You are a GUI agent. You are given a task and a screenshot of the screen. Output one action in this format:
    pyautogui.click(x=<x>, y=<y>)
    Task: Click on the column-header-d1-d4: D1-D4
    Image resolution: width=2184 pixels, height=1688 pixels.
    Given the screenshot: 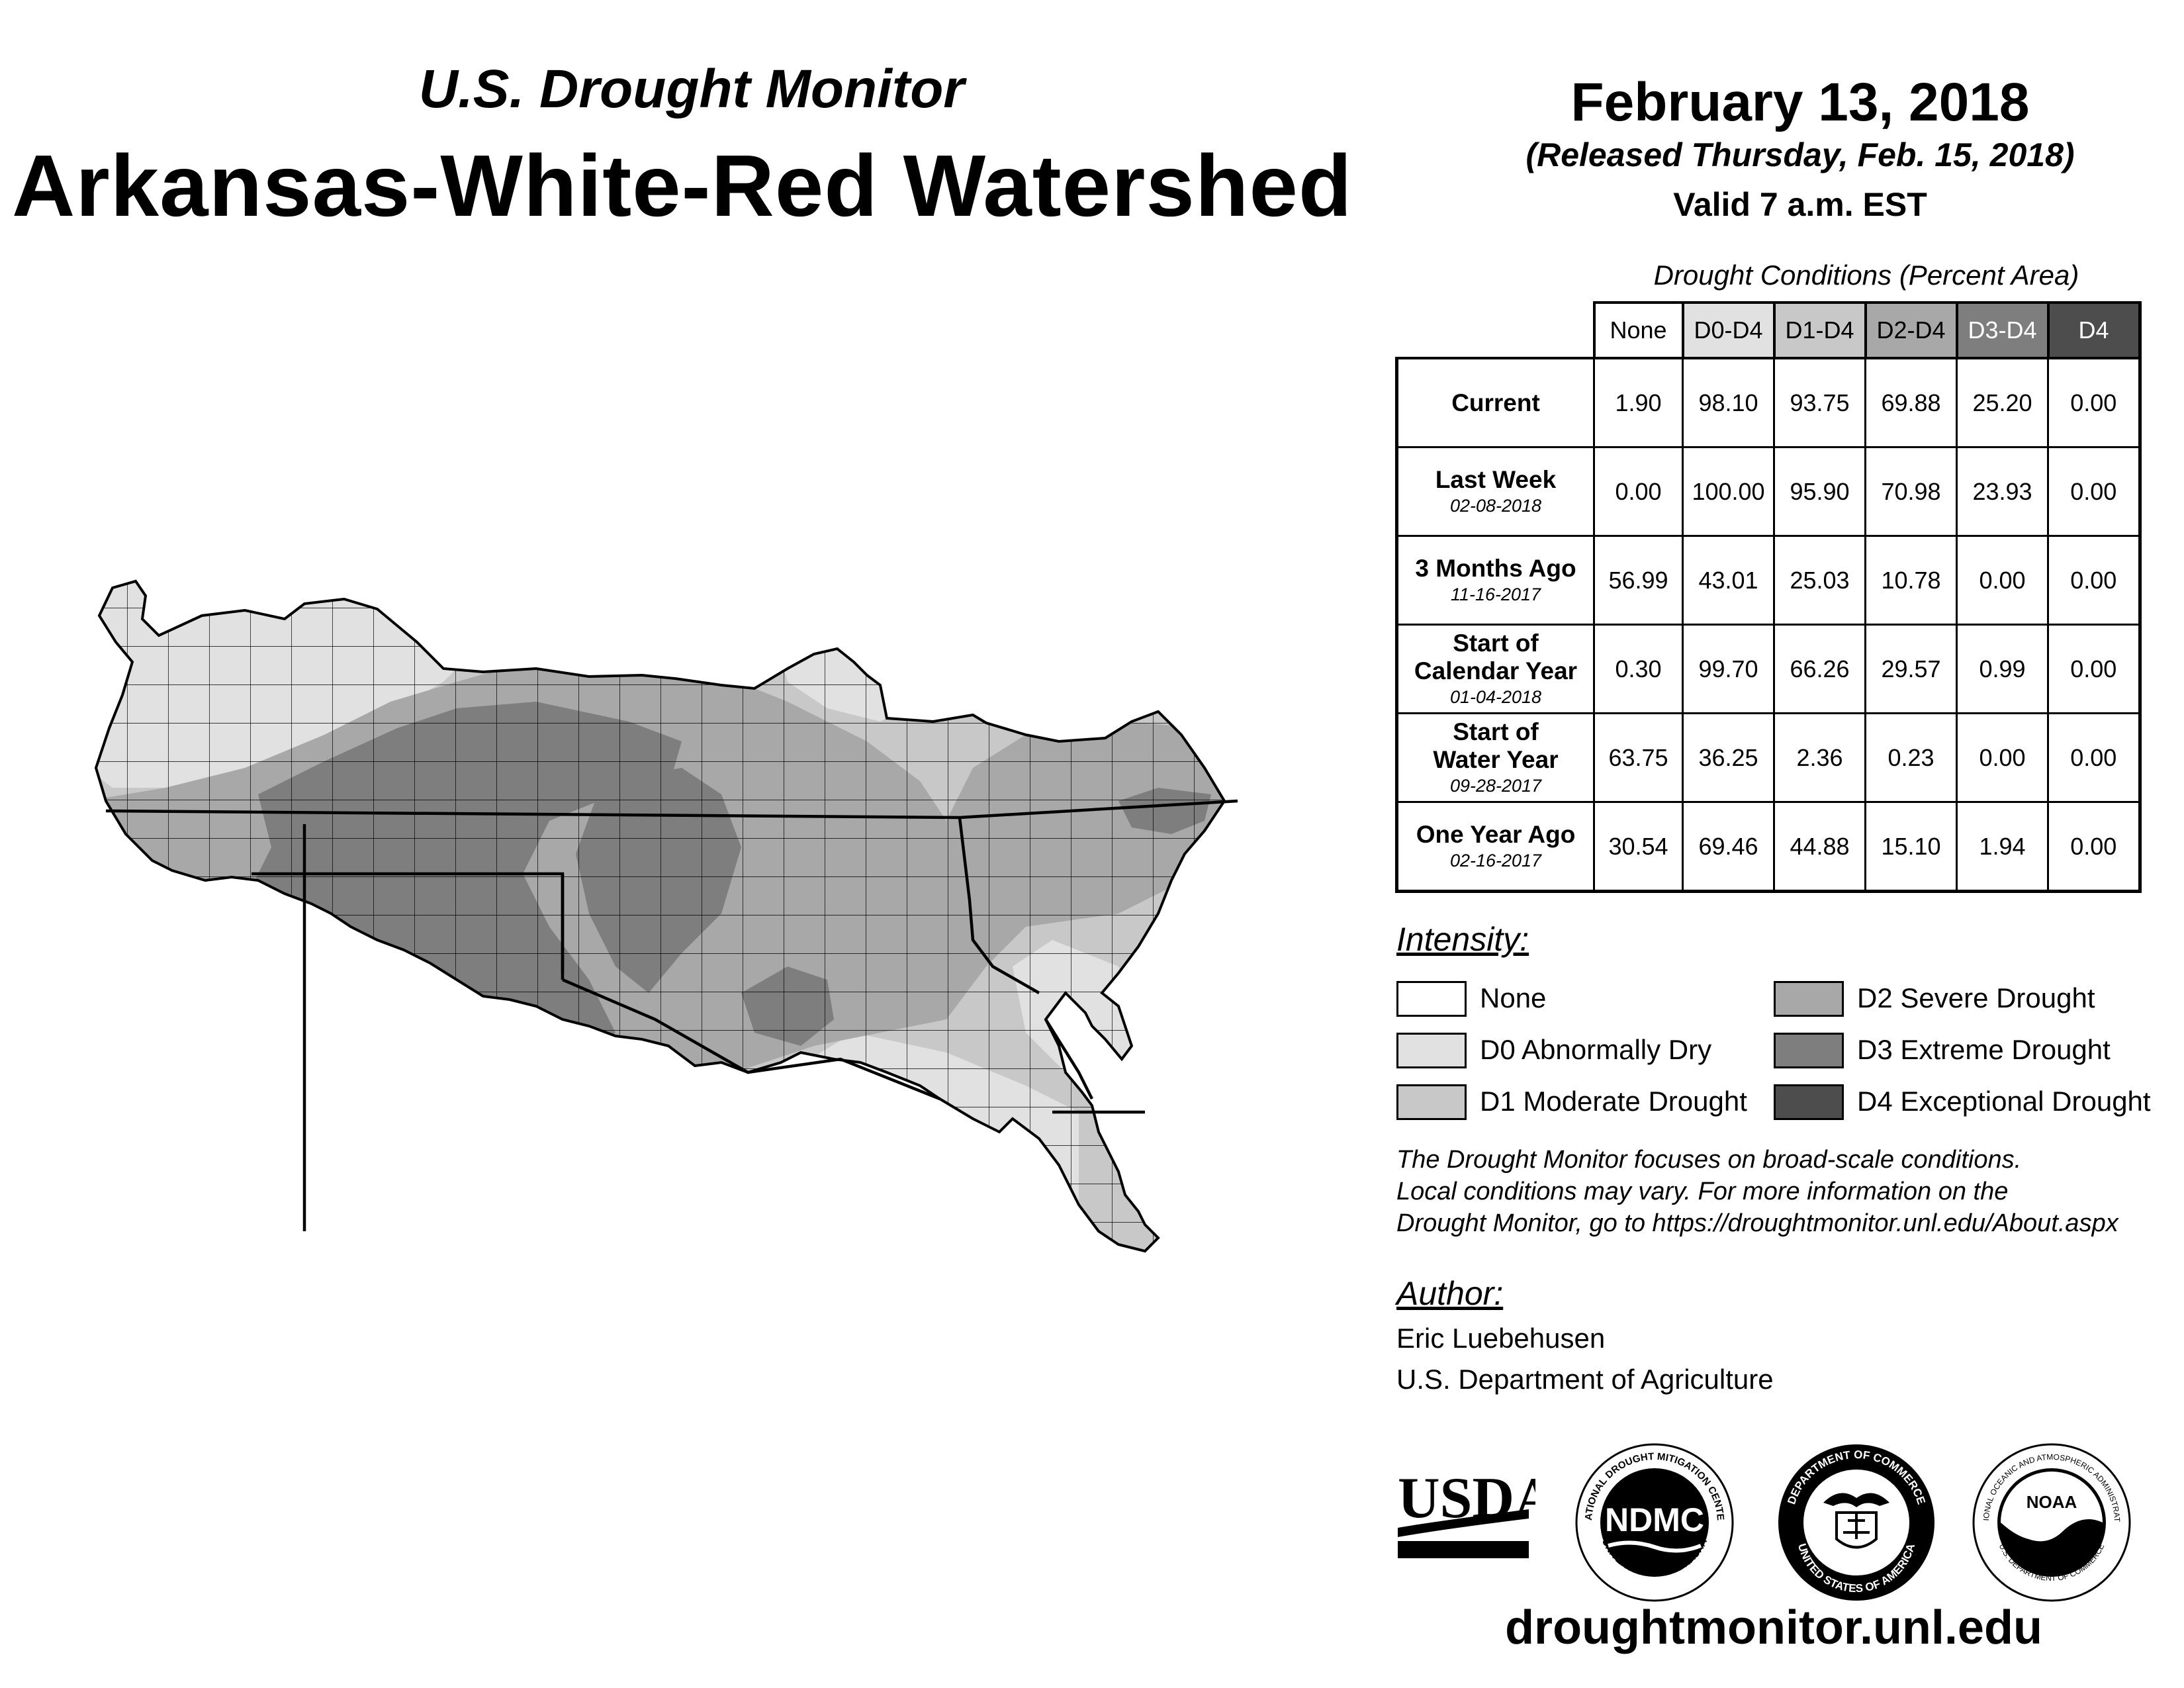 What is the action you would take?
    pyautogui.click(x=1820, y=330)
    